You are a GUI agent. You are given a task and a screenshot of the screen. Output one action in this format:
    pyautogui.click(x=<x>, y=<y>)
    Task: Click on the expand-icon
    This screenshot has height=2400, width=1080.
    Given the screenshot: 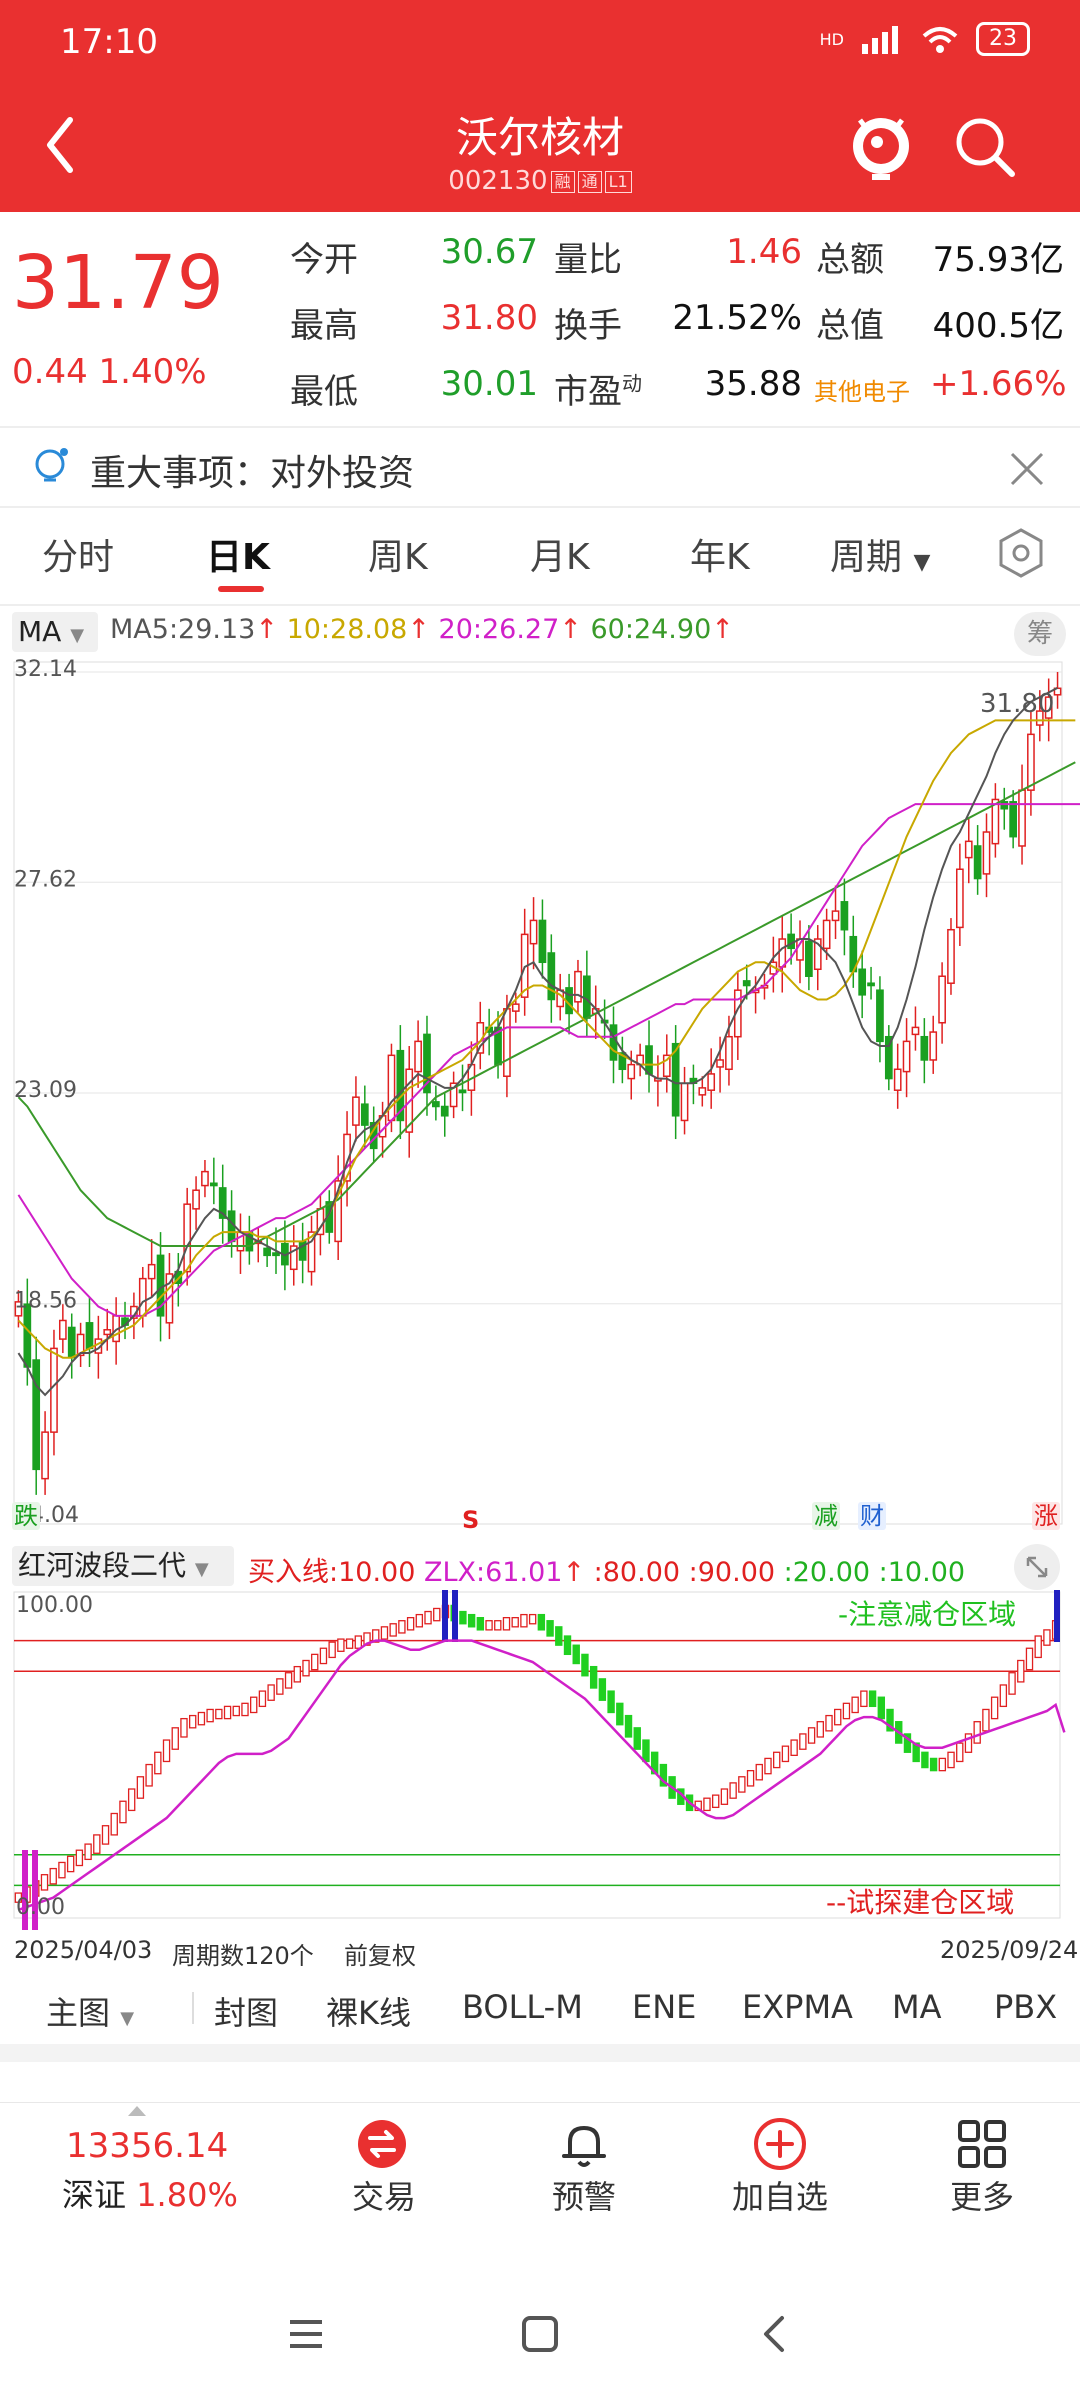 What is the action you would take?
    pyautogui.click(x=1037, y=1567)
    